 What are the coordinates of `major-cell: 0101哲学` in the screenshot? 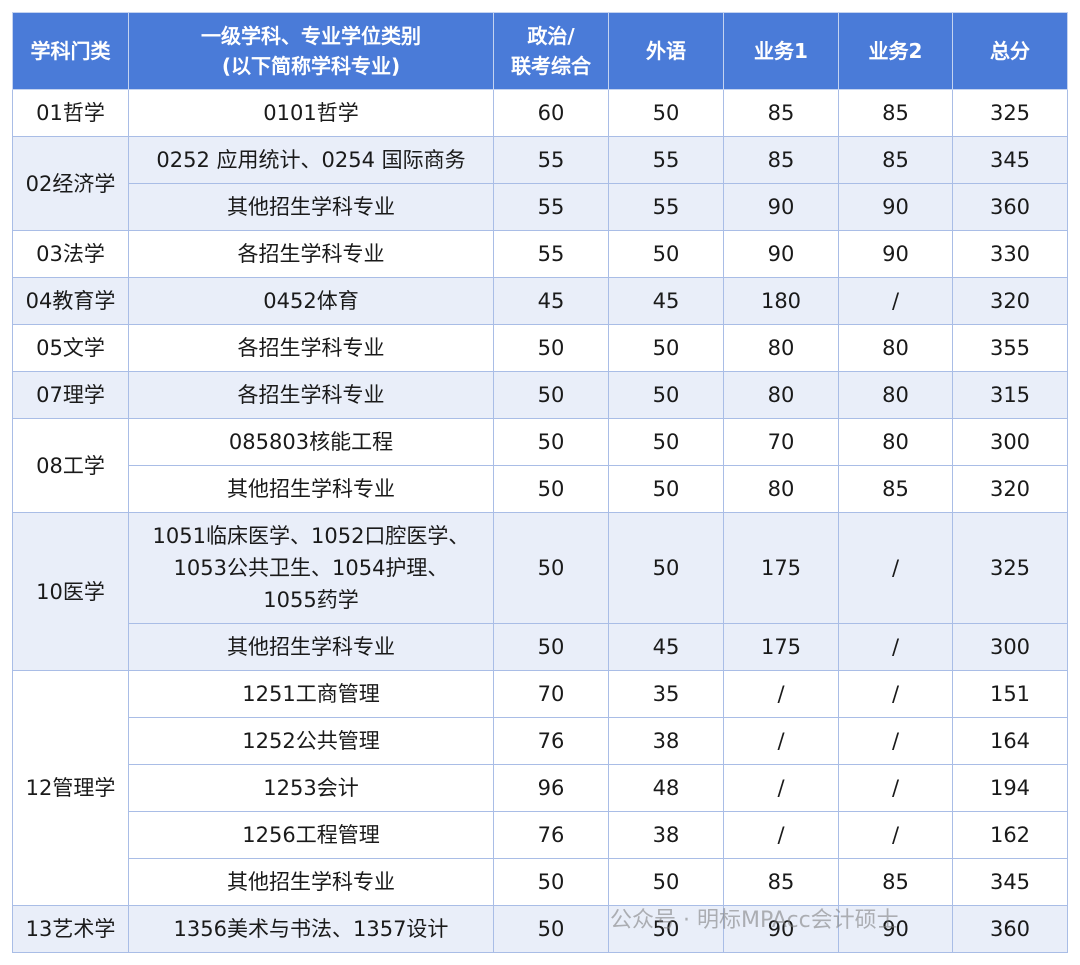 It's located at (311, 113).